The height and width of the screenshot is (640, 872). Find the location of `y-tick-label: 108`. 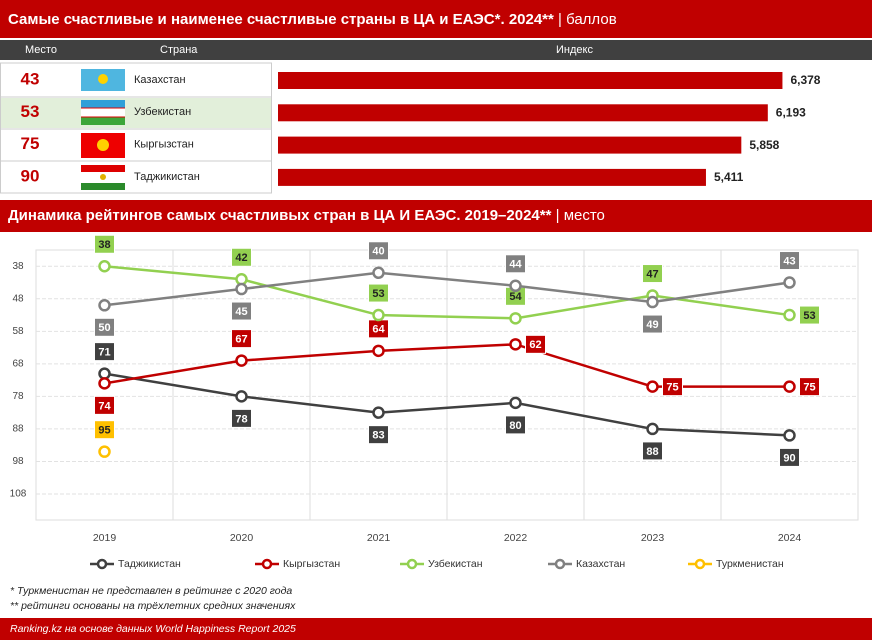

y-tick-label: 108 is located at coordinates (18, 494).